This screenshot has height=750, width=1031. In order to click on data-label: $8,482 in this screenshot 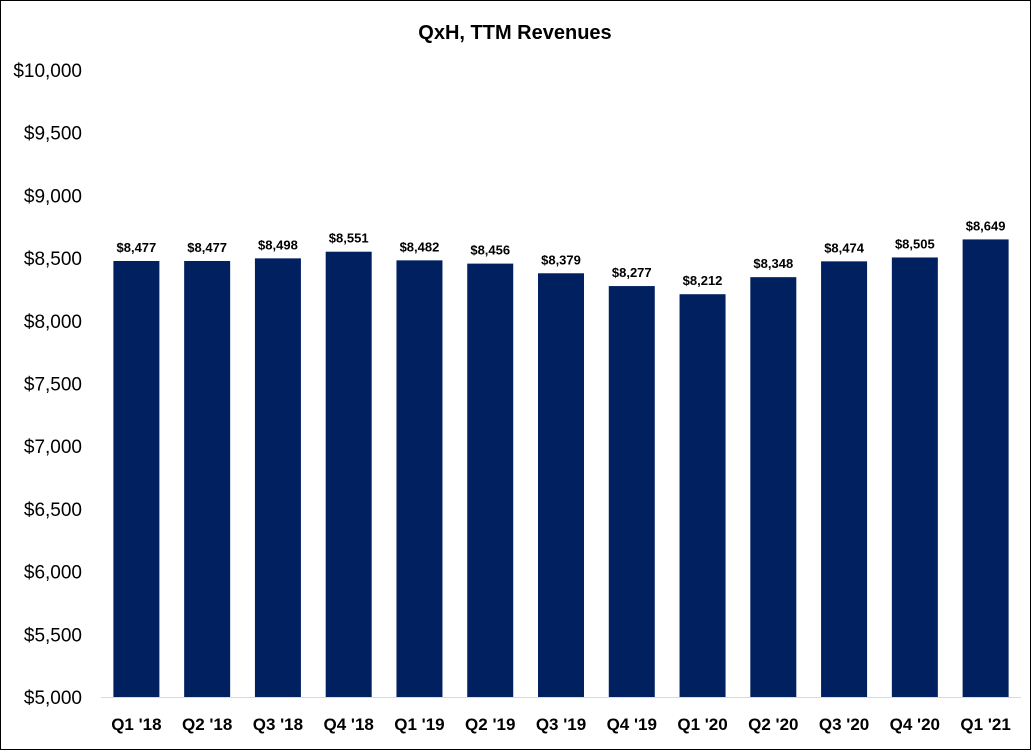, I will do `click(420, 246)`.